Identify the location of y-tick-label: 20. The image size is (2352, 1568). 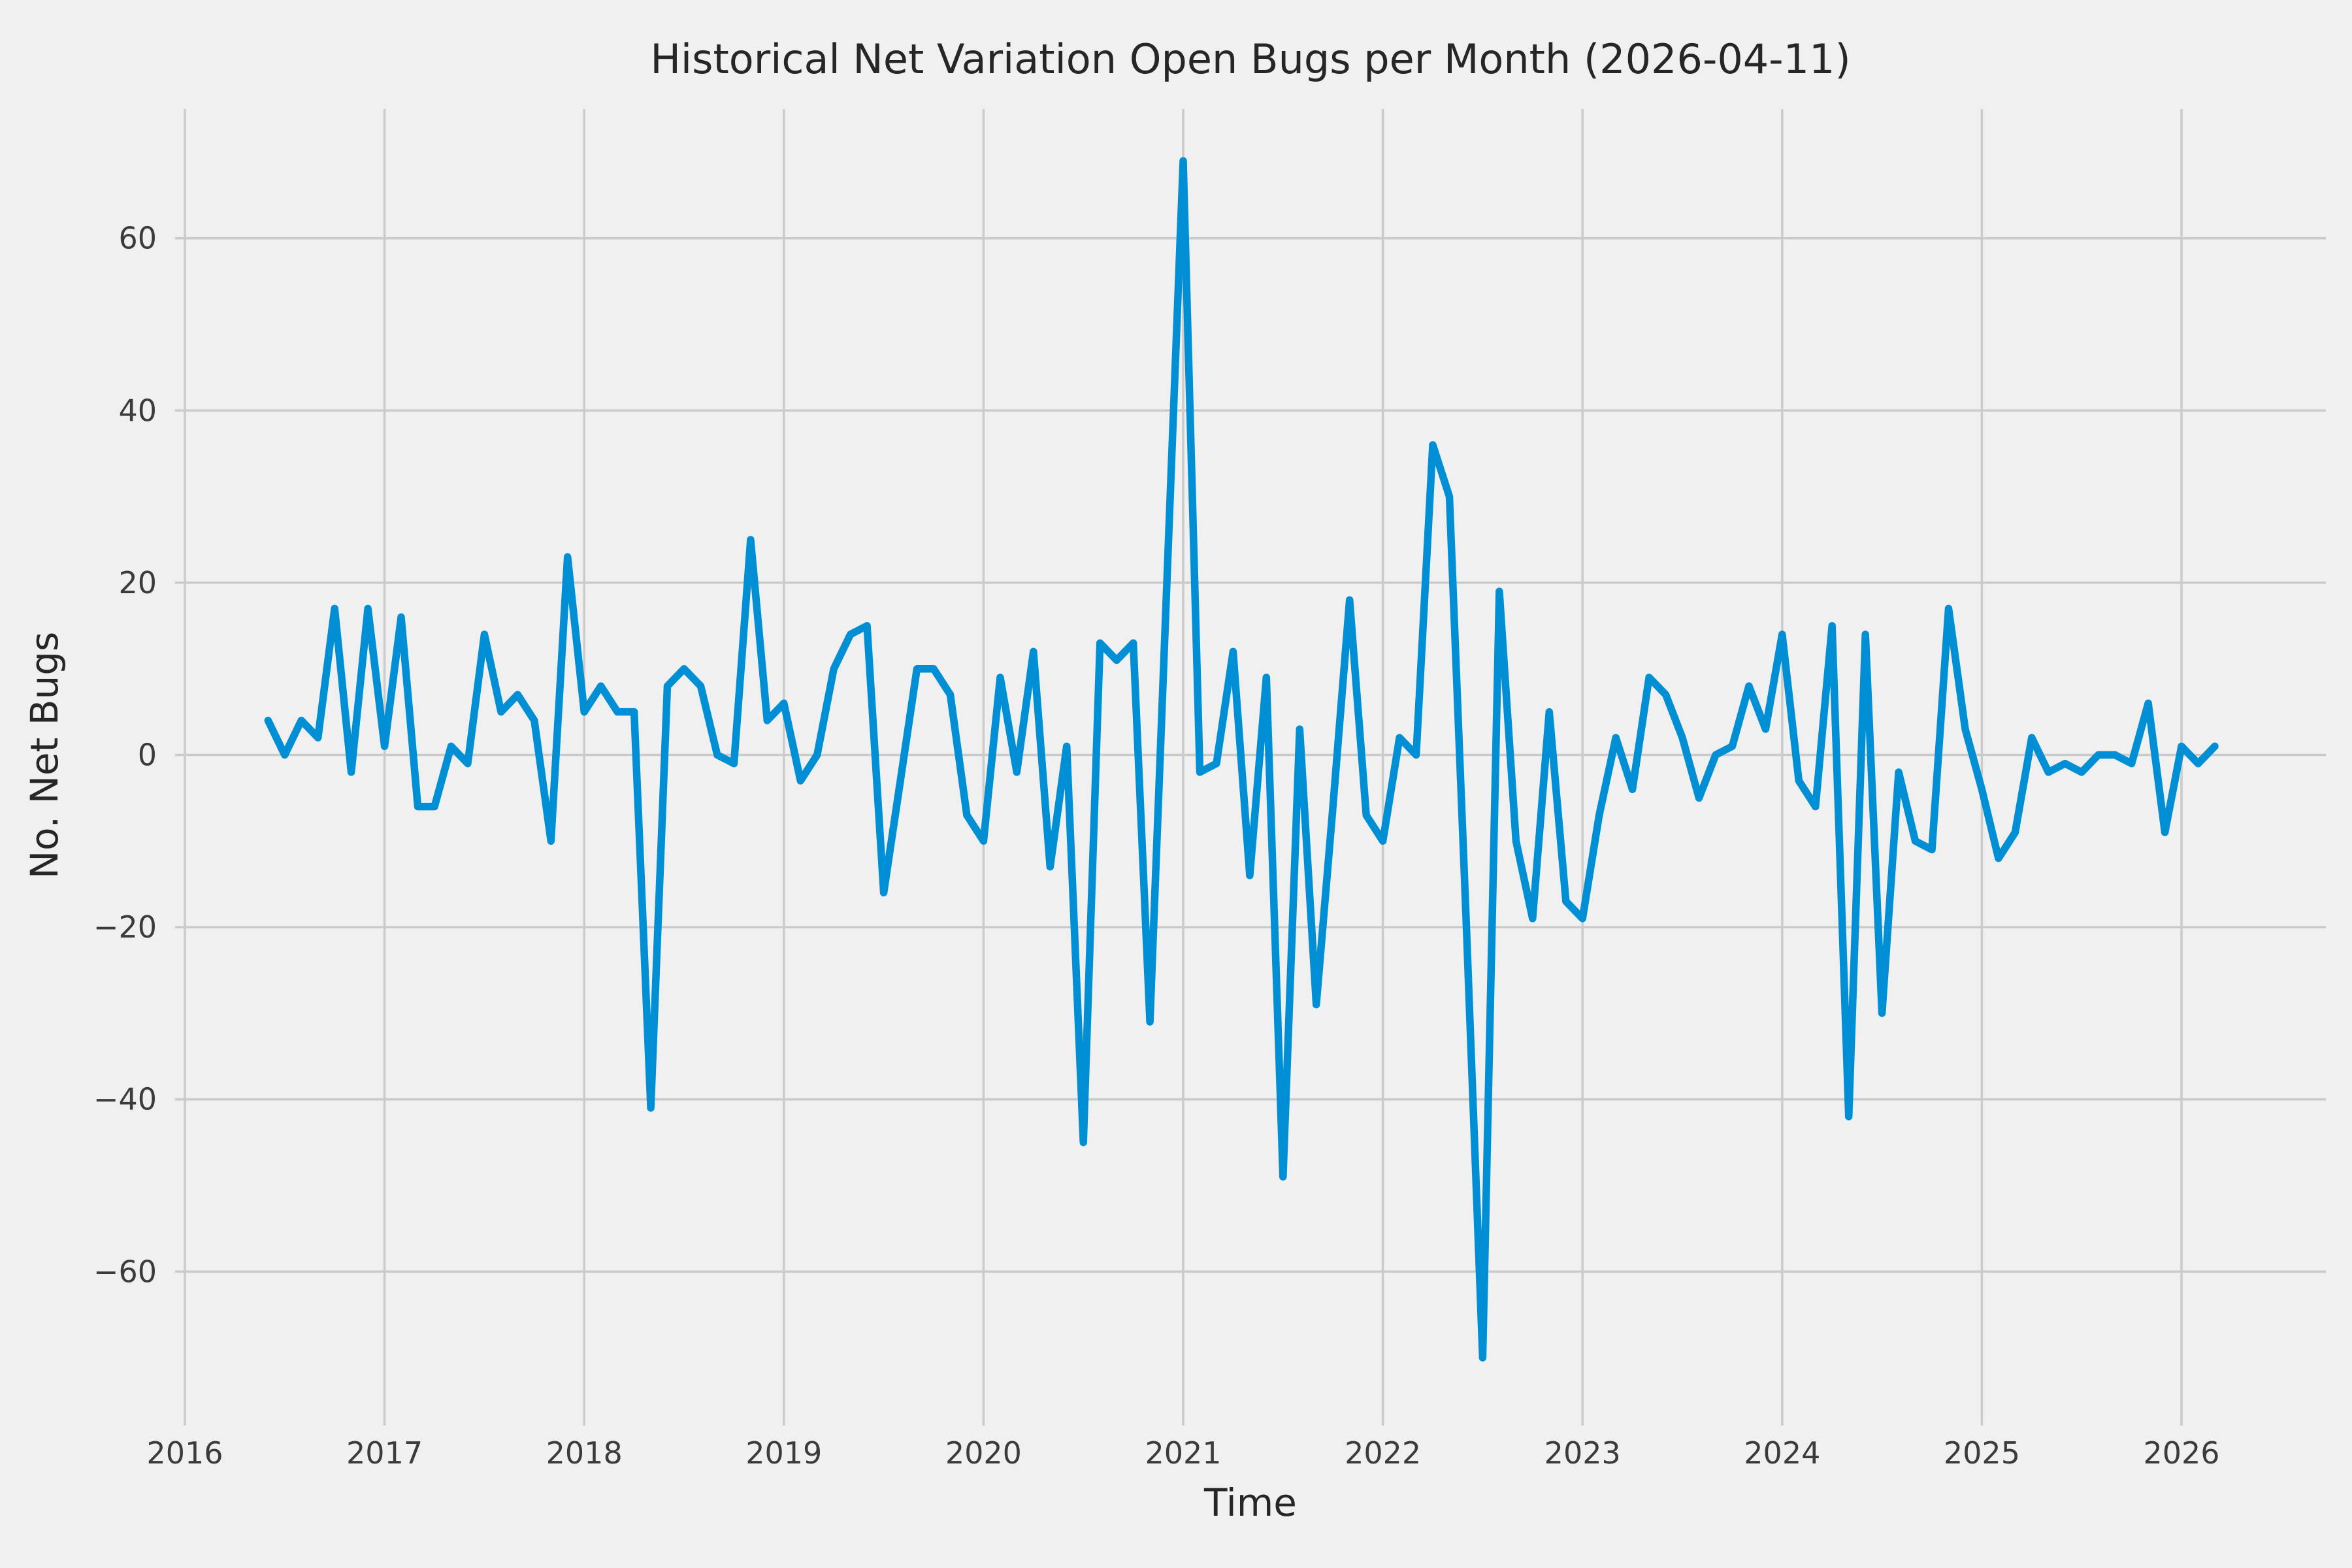
(137, 582).